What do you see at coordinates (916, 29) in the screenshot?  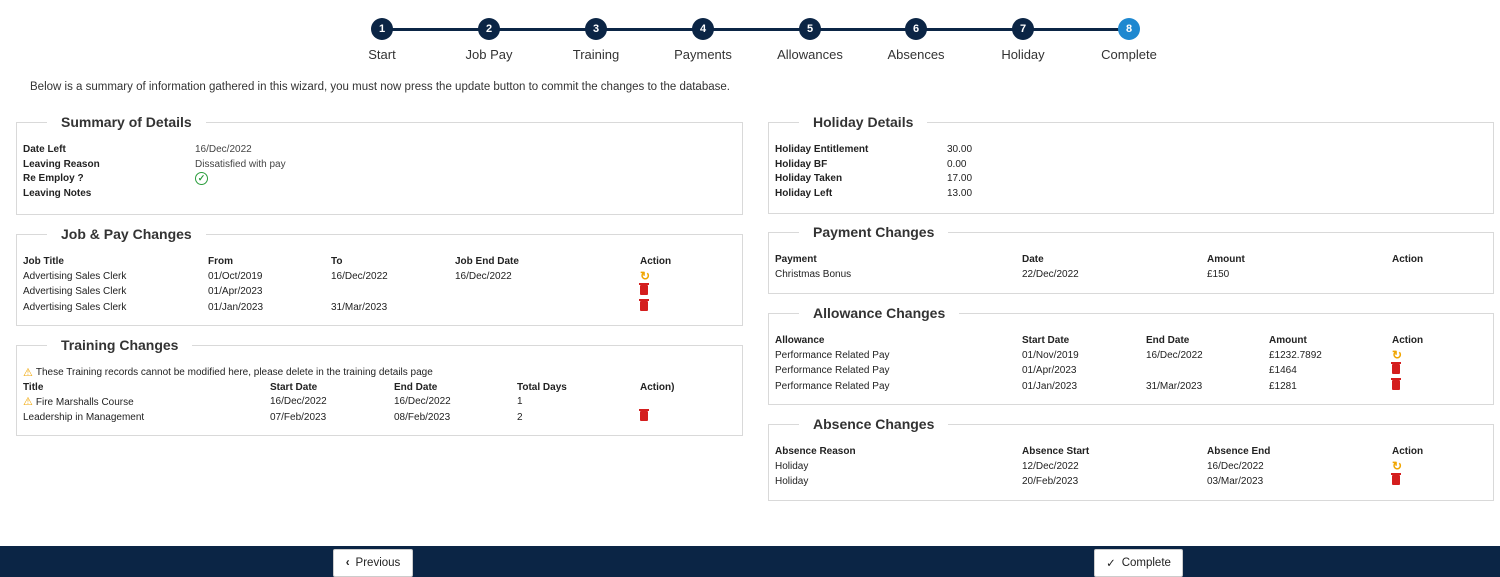 I see `step-number: 6` at bounding box center [916, 29].